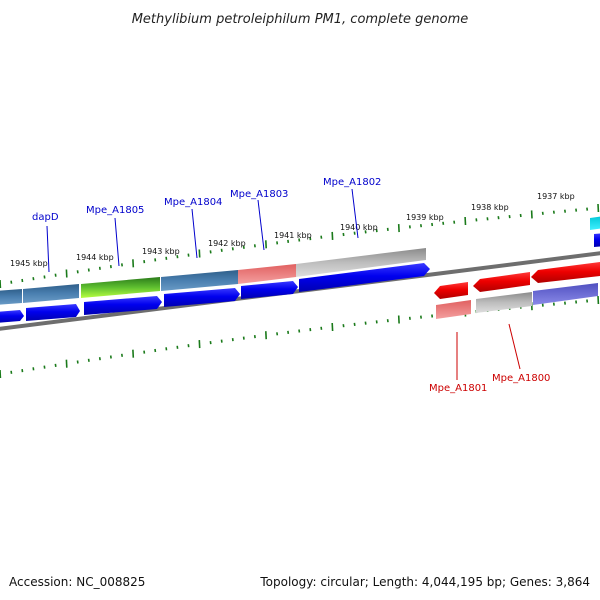 The width and height of the screenshot is (600, 600). Describe the element at coordinates (29, 263) in the screenshot. I see `tick-label-1945: 1945 kbp` at that location.